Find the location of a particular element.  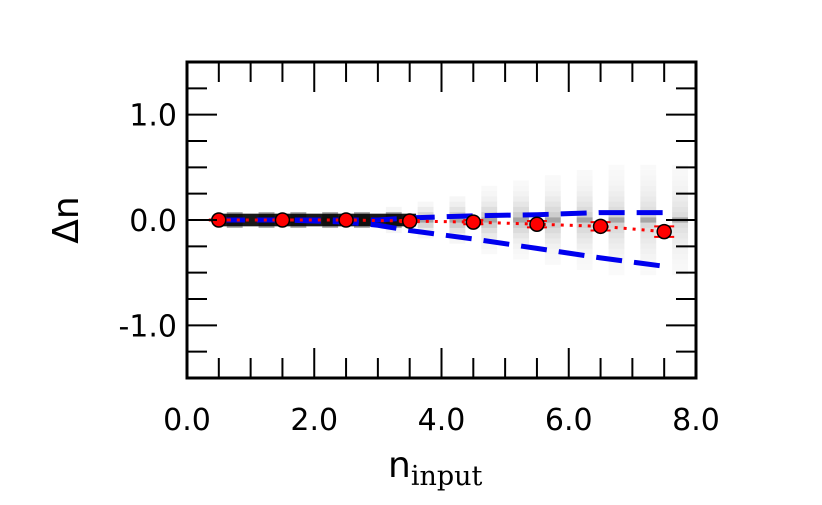

y-tick-label: 1.0 is located at coordinates (153, 116).